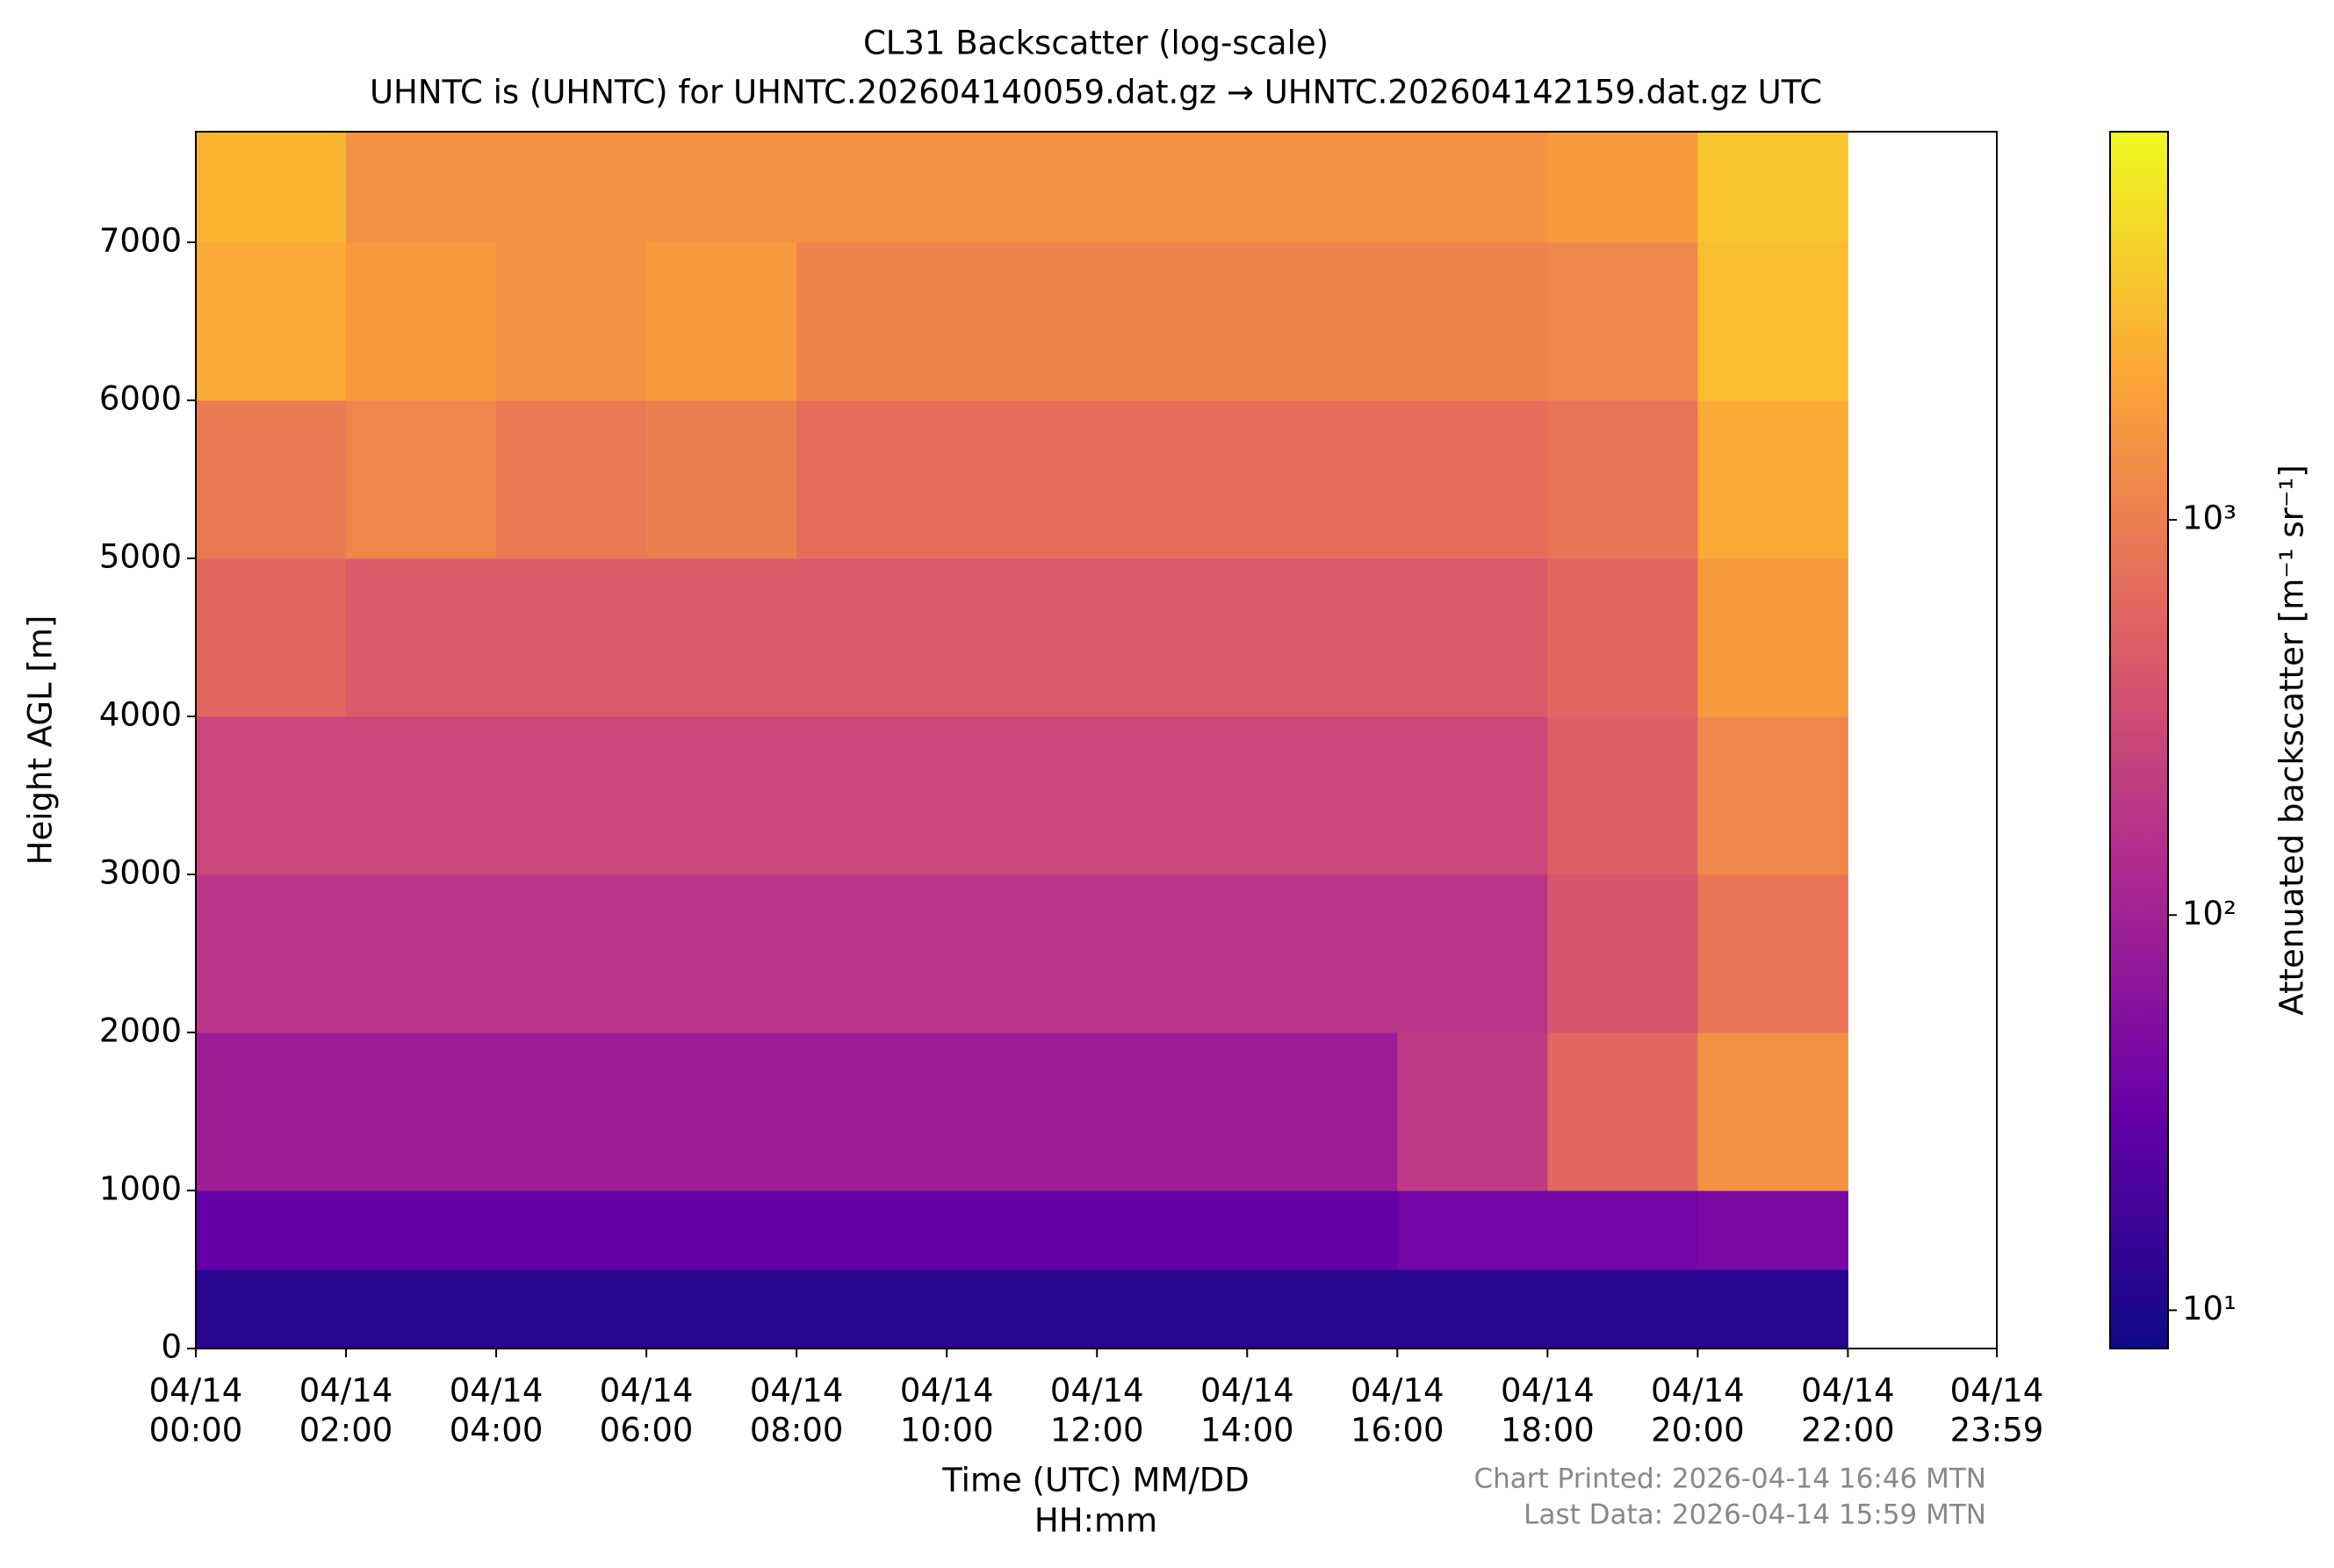 The height and width of the screenshot is (1568, 2334). Describe the element at coordinates (947, 1430) in the screenshot. I see `x-tick-label: 10:00` at that location.